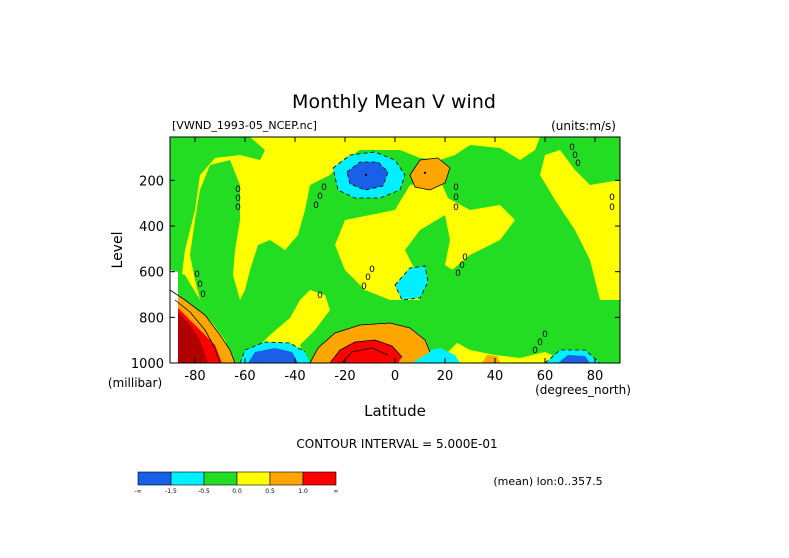  Describe the element at coordinates (171, 491) in the screenshot. I see `colorbar-label: -1.5` at that location.